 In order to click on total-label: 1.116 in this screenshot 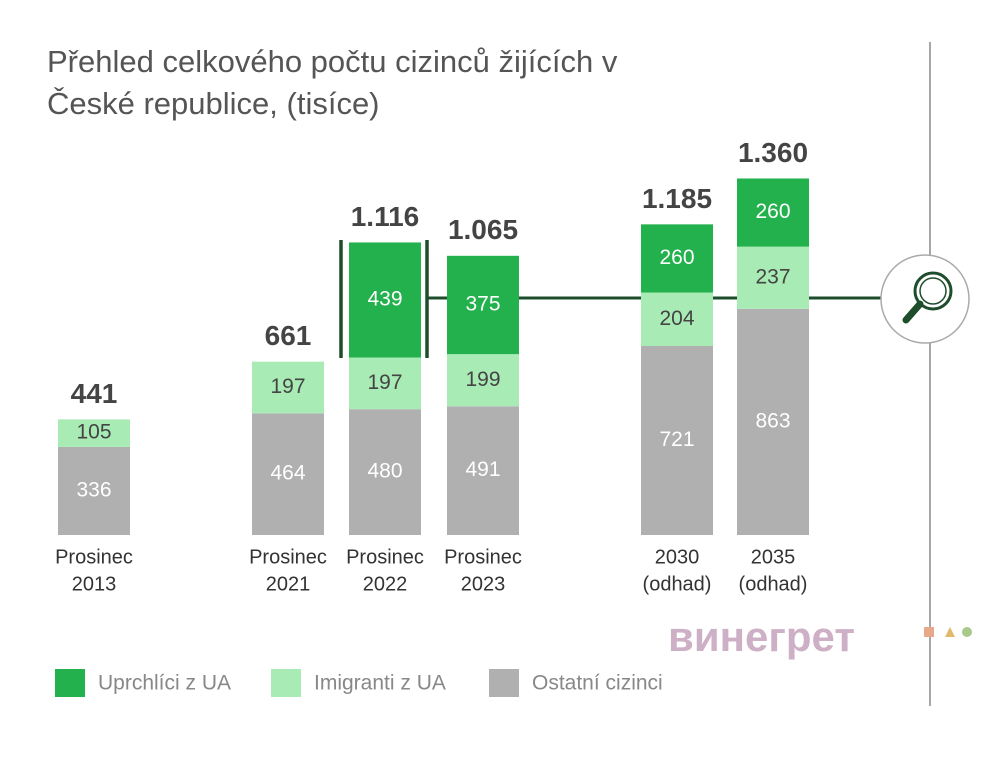, I will do `click(385, 216)`.